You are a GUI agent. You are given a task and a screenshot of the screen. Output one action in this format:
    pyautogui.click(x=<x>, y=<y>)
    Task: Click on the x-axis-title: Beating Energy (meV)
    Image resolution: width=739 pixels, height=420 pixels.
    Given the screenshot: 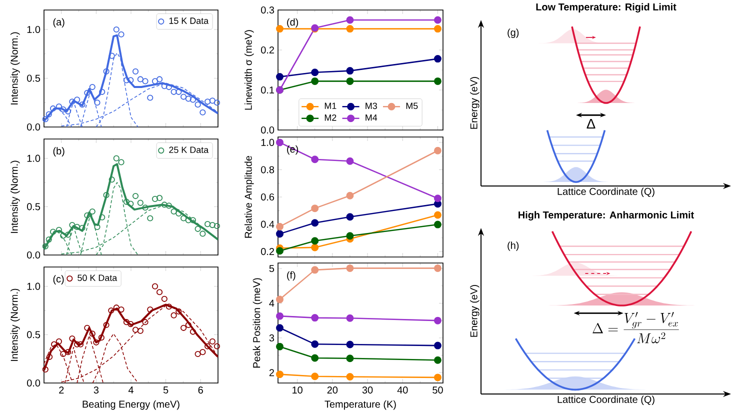 What is the action you would take?
    pyautogui.click(x=131, y=405)
    